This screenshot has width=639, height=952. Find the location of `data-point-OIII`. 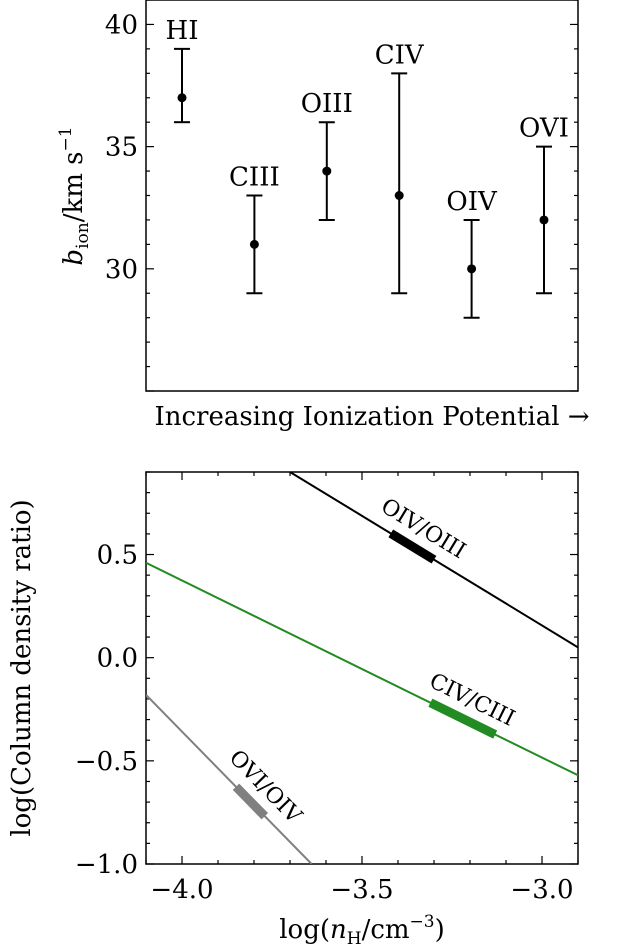

data-point-OIII is located at coordinates (327, 171).